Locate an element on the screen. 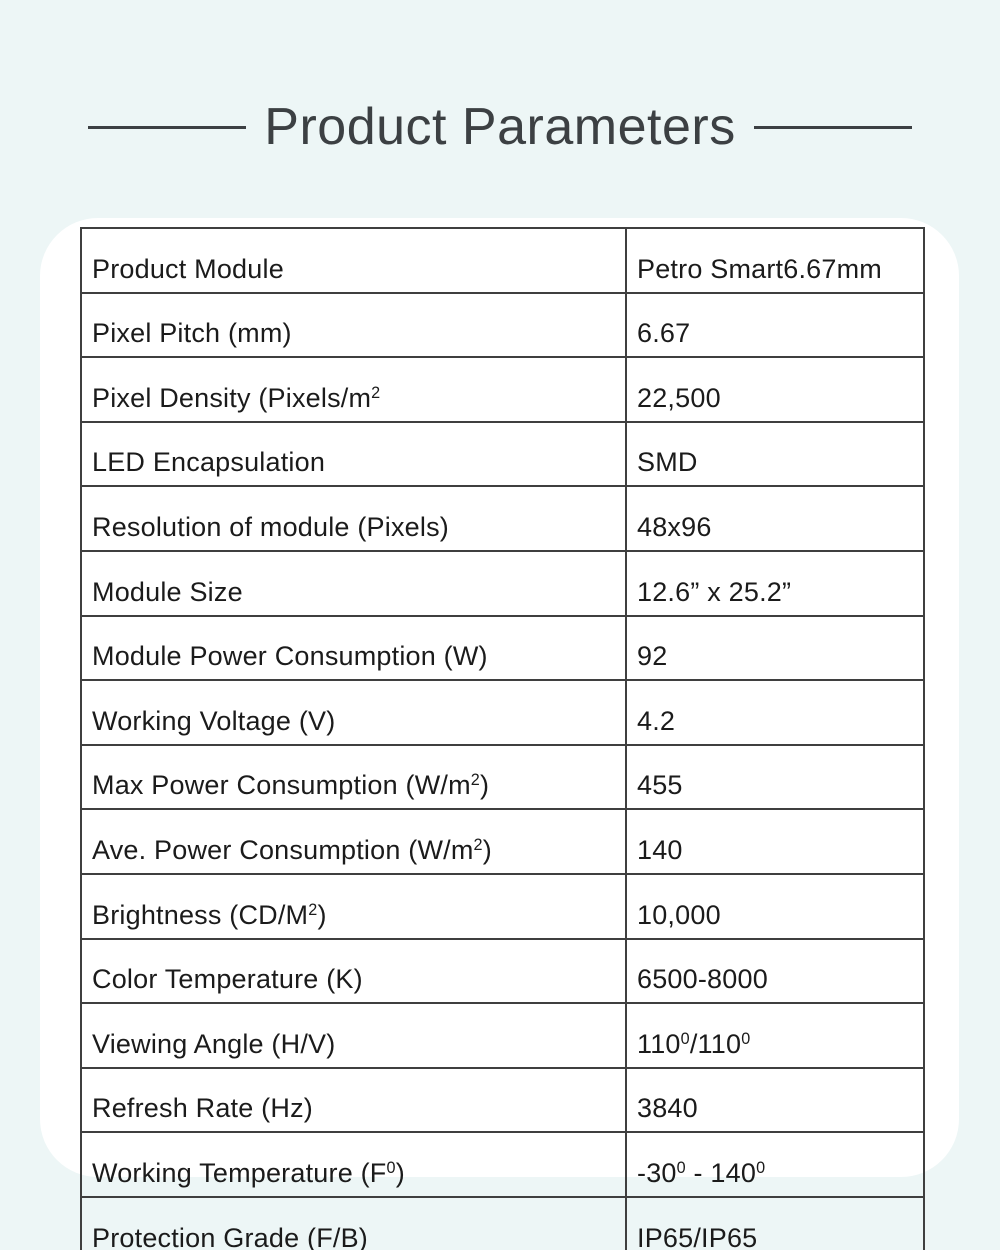  table-row: Pixel Density (Pixels/m2 22,500 is located at coordinates (502, 389).